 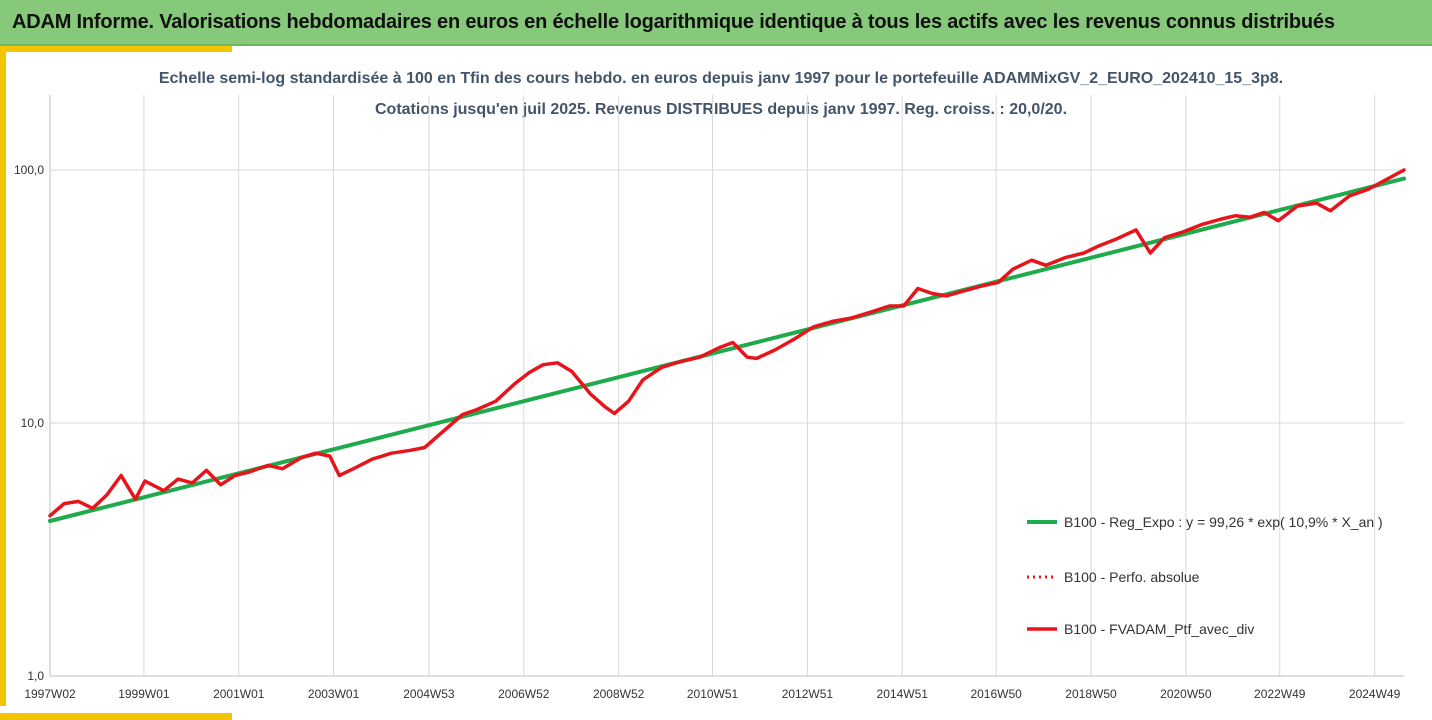 I want to click on x-tick-label: 2001W01, so click(x=239, y=694).